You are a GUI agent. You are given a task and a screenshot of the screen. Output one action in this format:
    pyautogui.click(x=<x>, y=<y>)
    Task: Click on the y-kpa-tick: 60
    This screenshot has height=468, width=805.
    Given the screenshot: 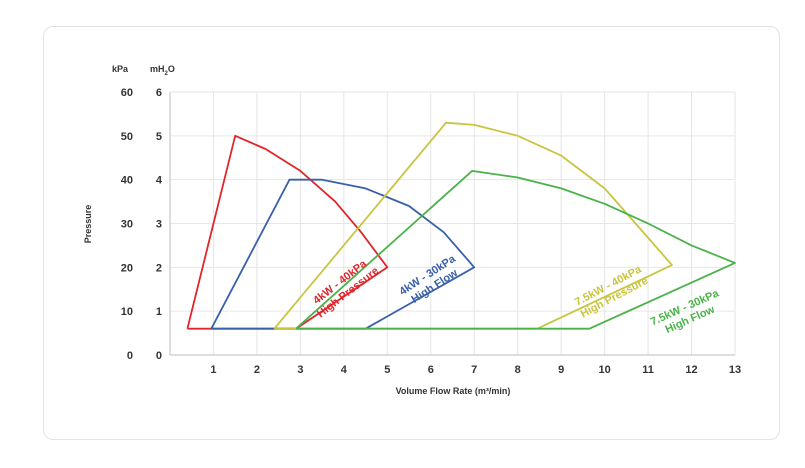 What is the action you would take?
    pyautogui.click(x=127, y=93)
    